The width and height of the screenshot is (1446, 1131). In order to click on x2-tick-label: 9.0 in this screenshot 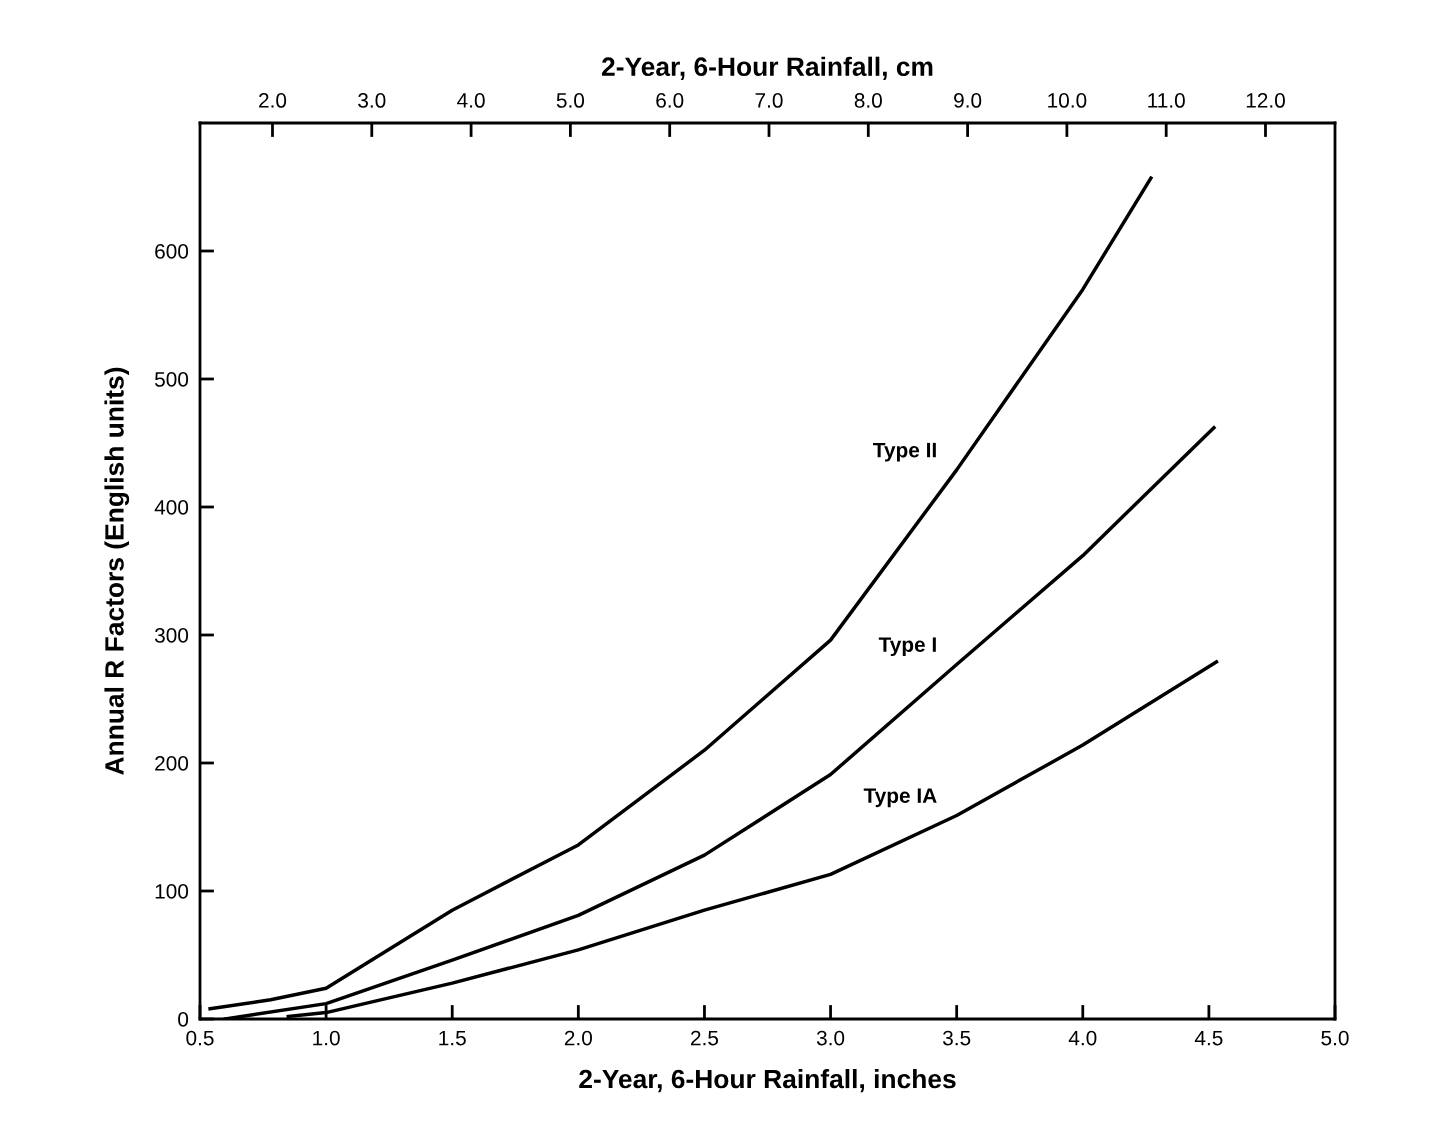, I will do `click(968, 100)`.